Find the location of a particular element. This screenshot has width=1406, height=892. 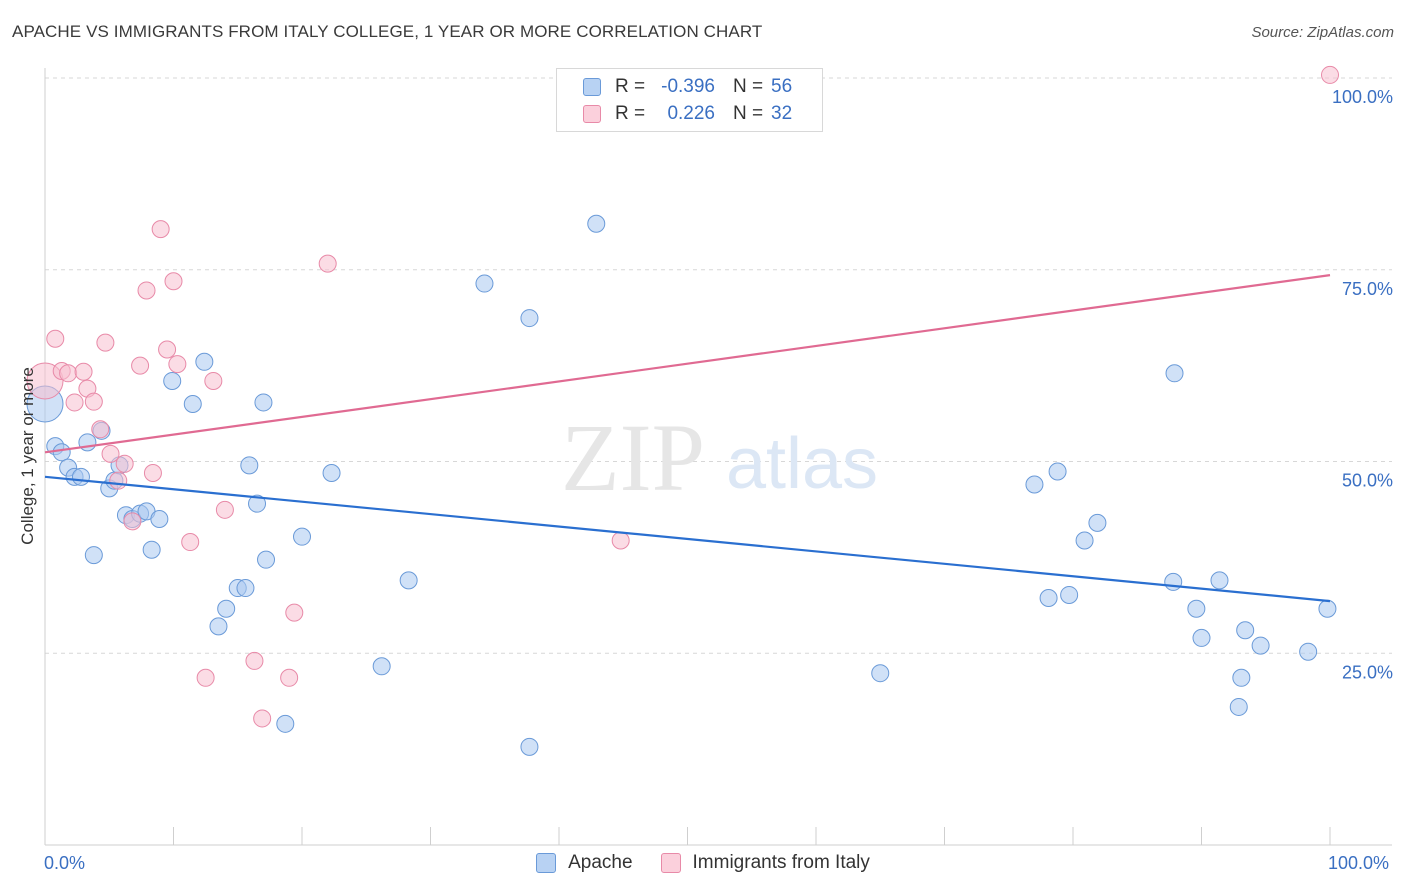

y-axis-label: College, 1 year or more is located at coordinates (27, 456).